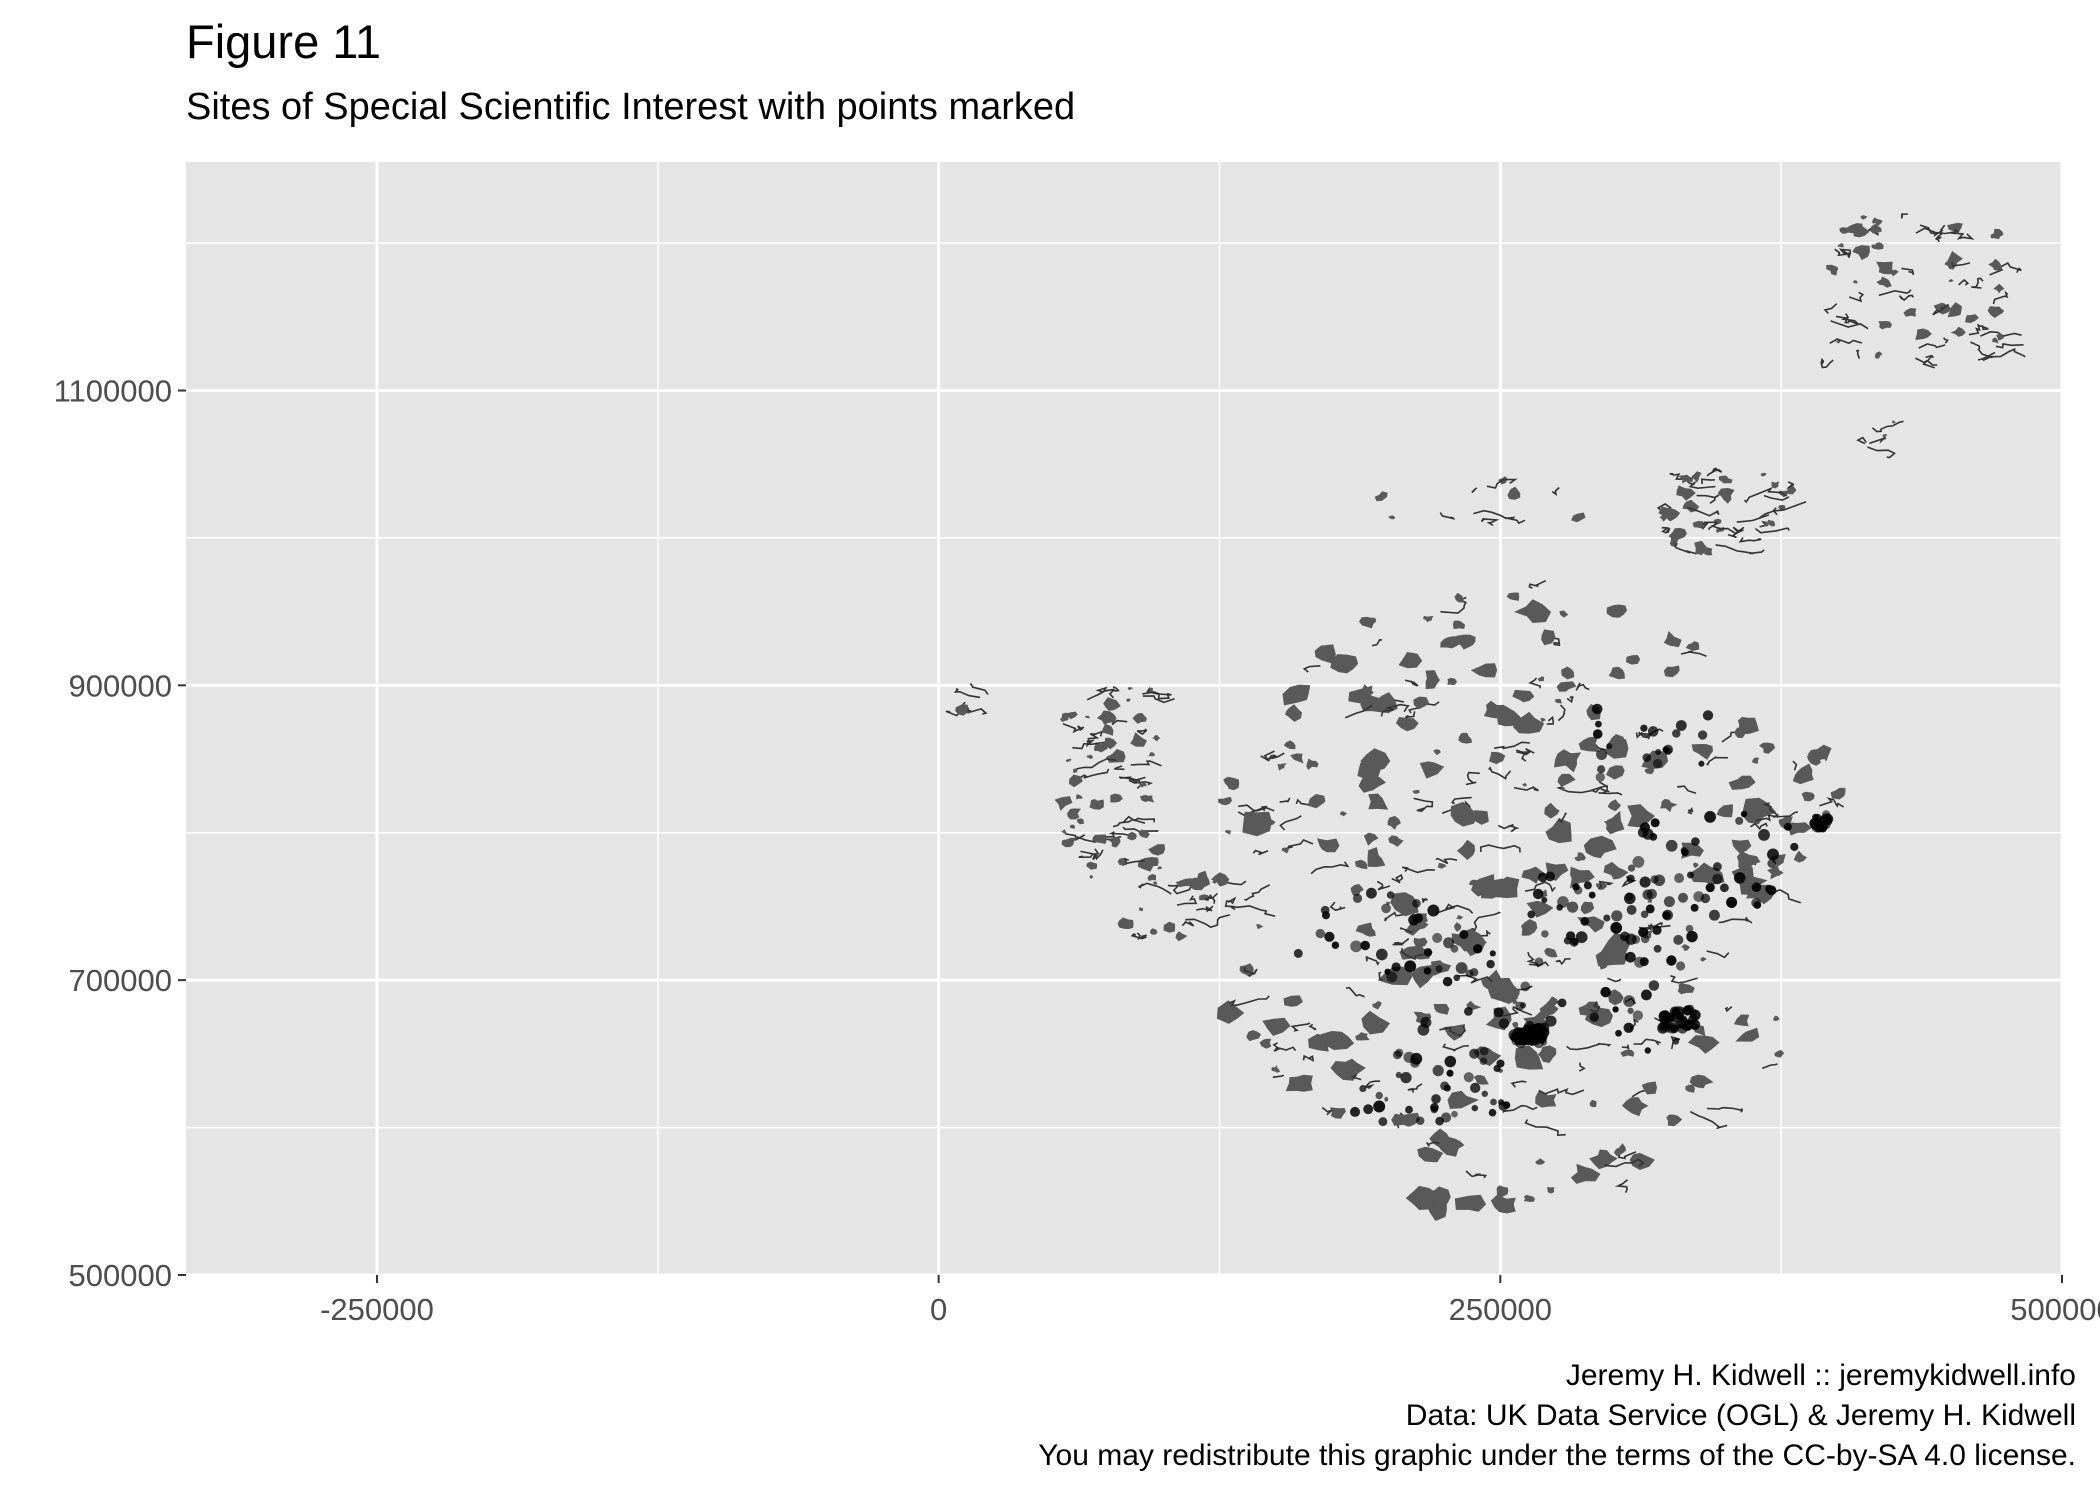  What do you see at coordinates (2055, 1309) in the screenshot?
I see `x-tick-label: 500000` at bounding box center [2055, 1309].